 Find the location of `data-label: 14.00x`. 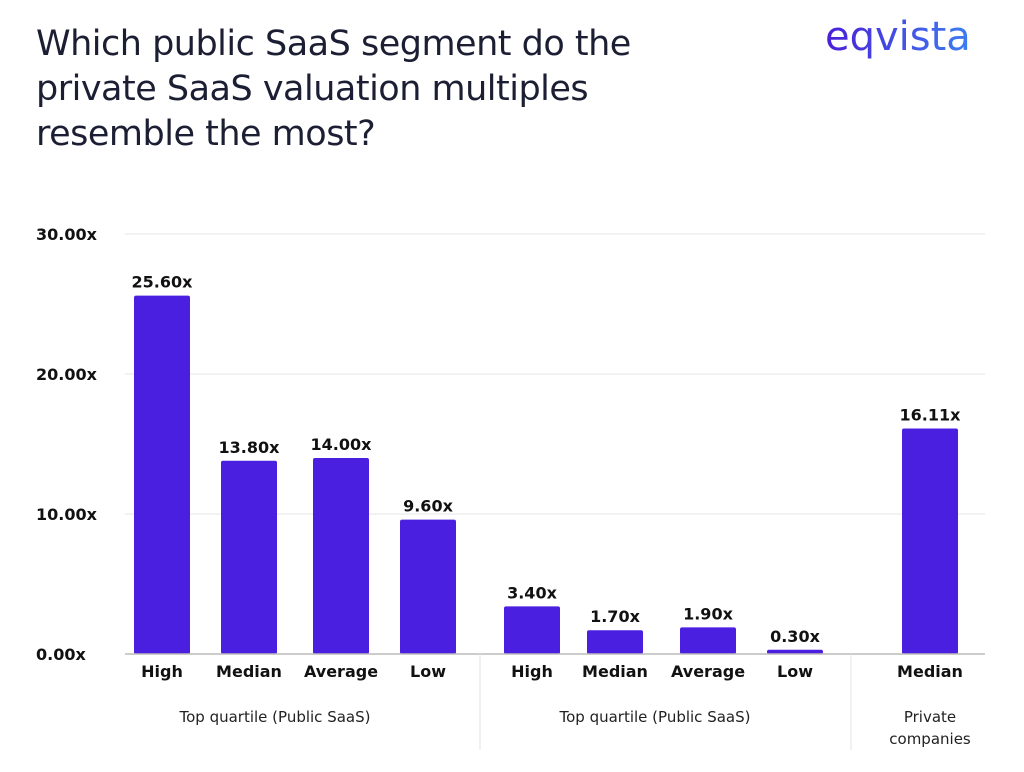

data-label: 14.00x is located at coordinates (342, 444).